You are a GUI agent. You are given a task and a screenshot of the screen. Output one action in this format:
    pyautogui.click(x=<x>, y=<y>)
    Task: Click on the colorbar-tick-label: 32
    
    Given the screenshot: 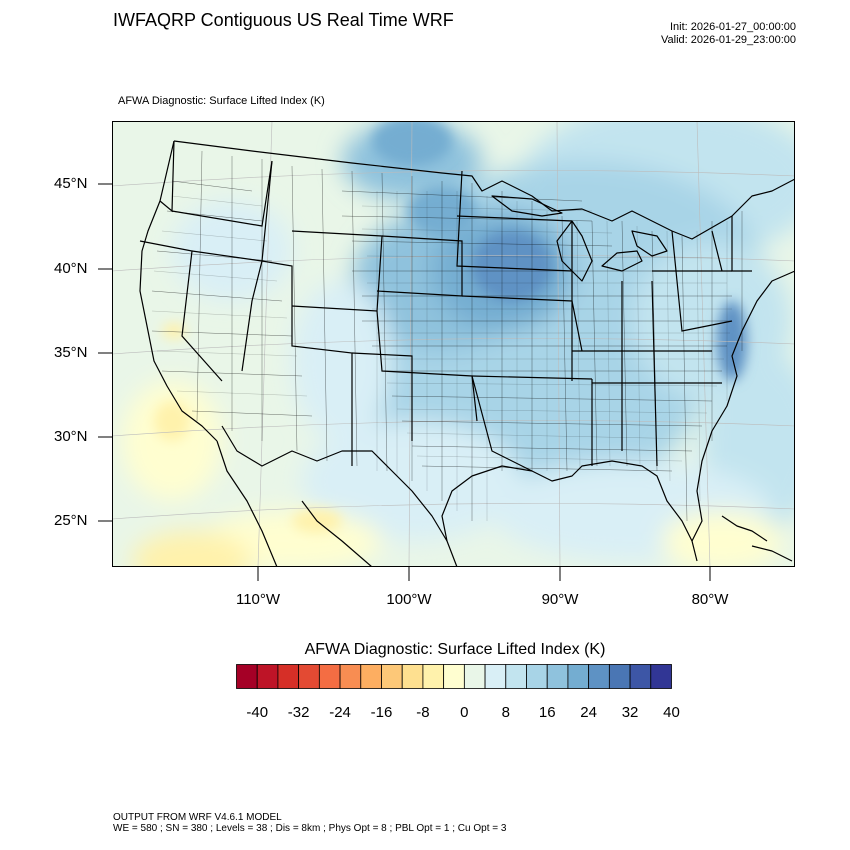 What is the action you would take?
    pyautogui.click(x=630, y=712)
    